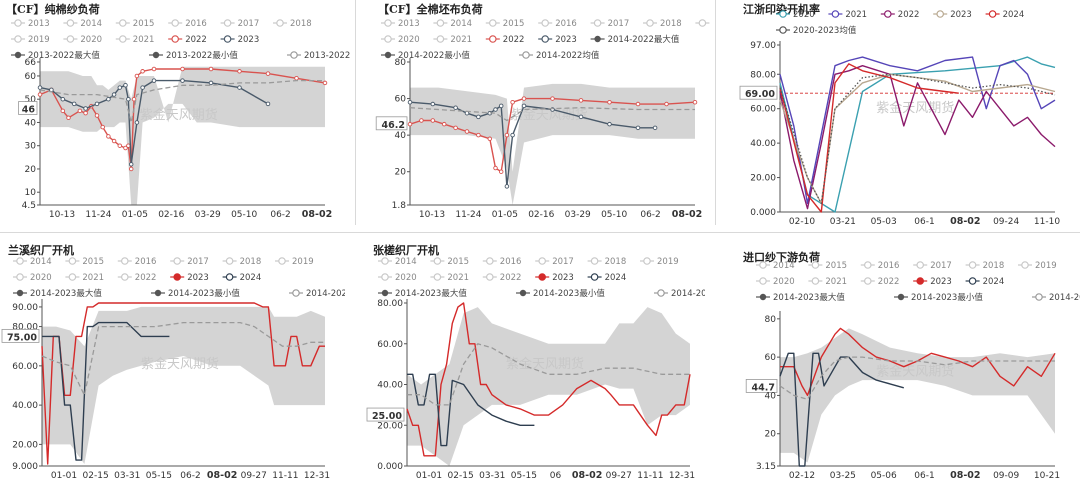  I want to click on y-tick-label: 20, so click(31, 170).